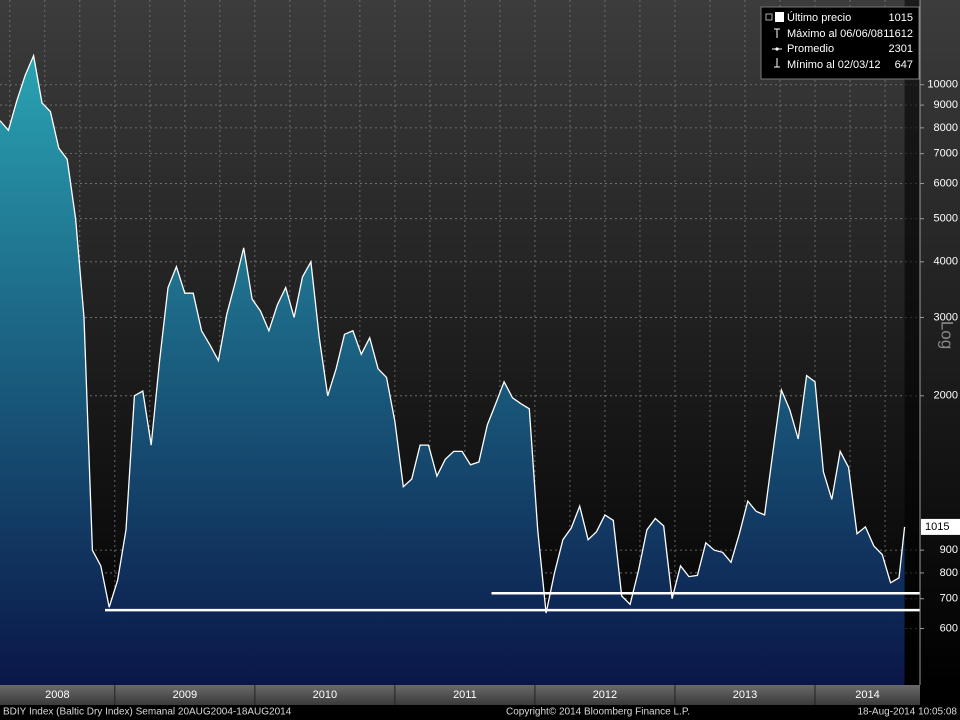  Describe the element at coordinates (901, 49) in the screenshot. I see `legend-value: 2301` at that location.